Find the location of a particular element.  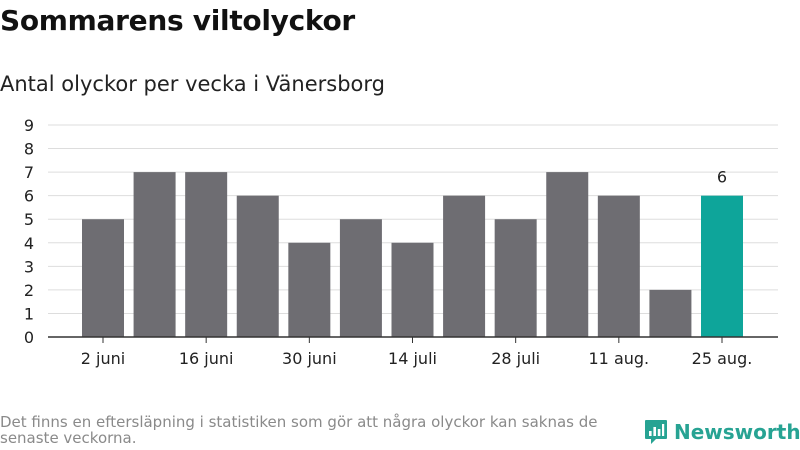

y-tick-label: 1 is located at coordinates (29, 313).